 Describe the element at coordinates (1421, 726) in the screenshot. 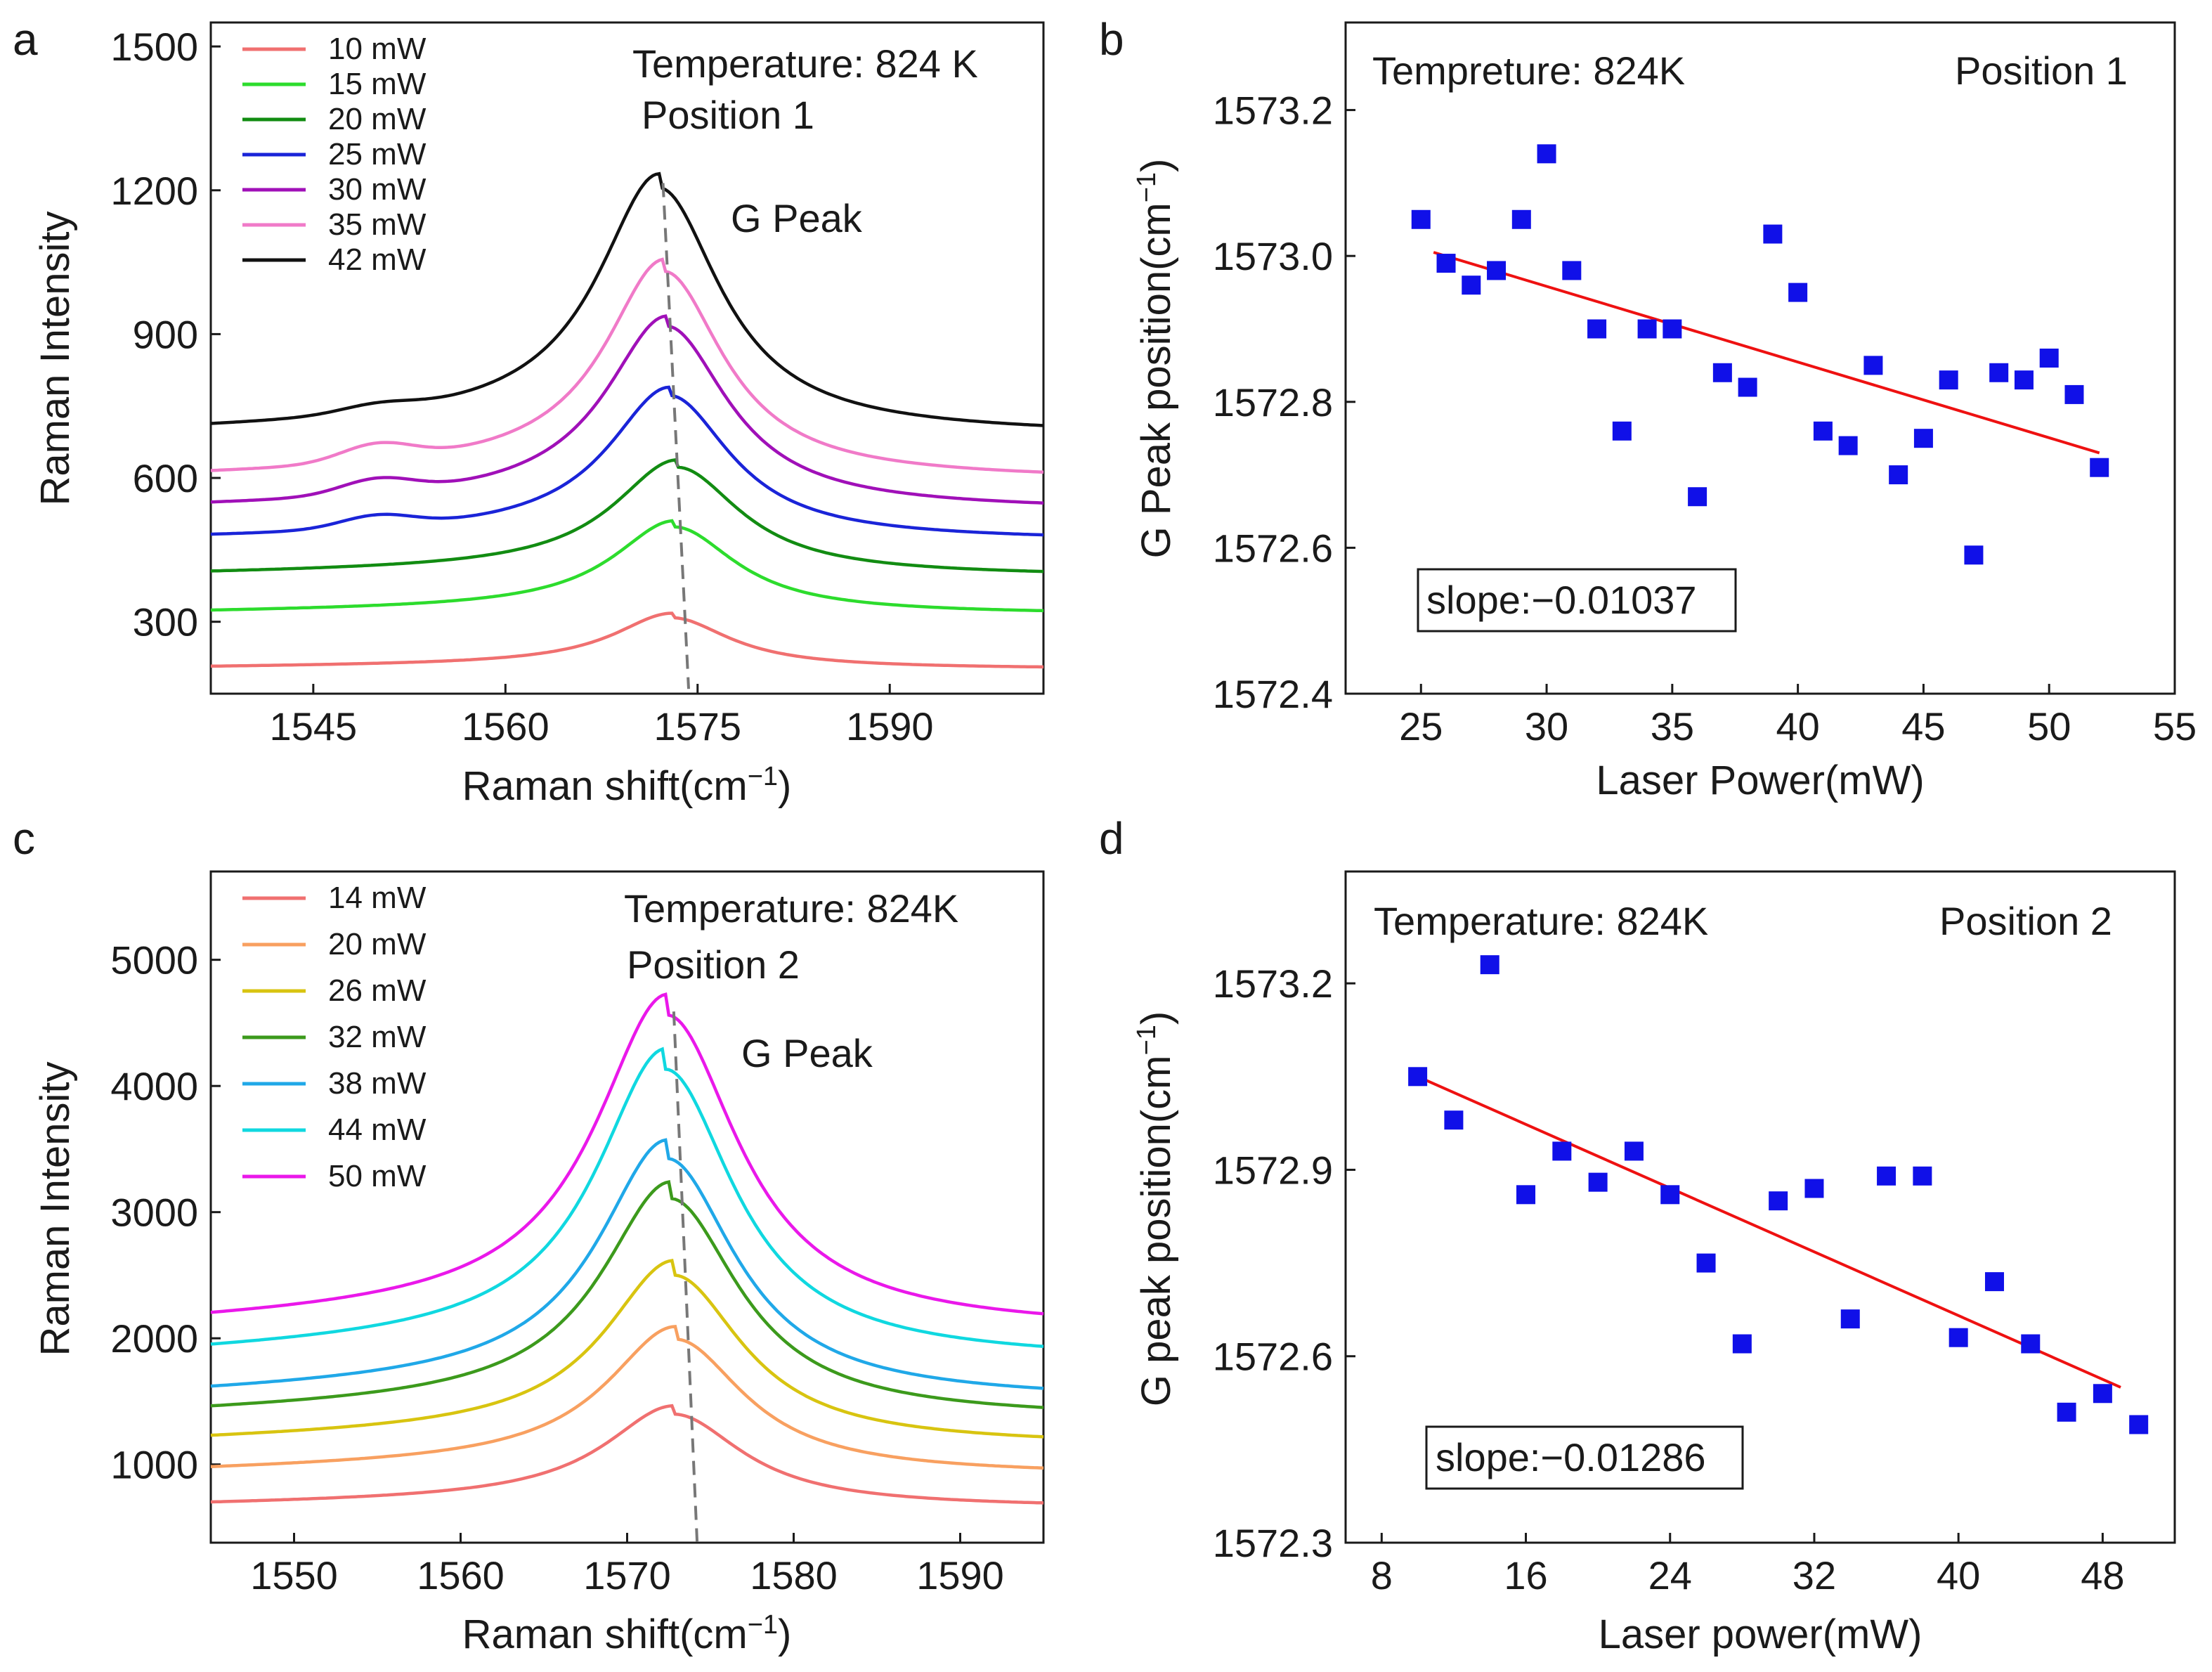

I see `x-tick-label: 25` at that location.